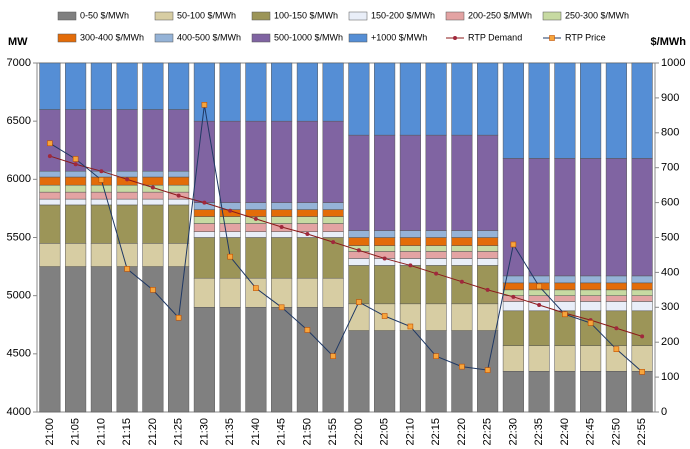  I want to click on y-tick-label: 7000, so click(19, 63).